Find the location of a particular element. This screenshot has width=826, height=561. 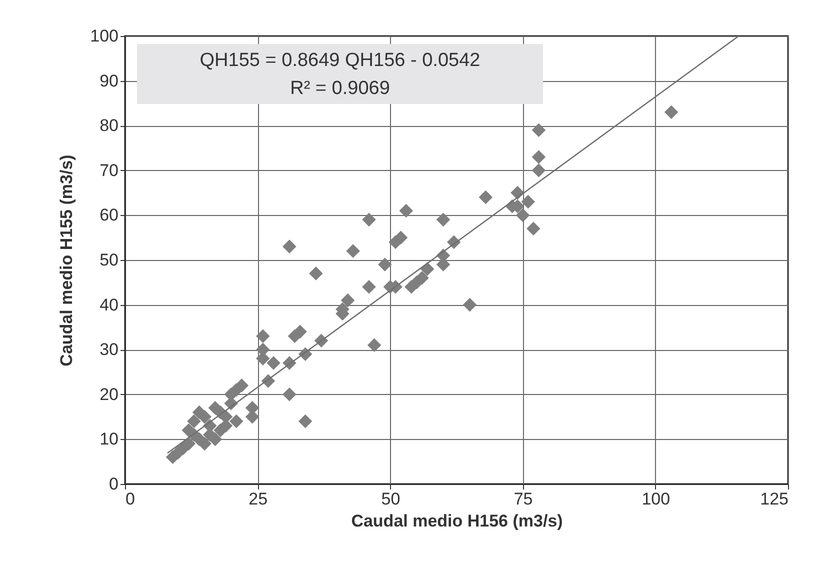

x-tick-label: 25 is located at coordinates (258, 499).